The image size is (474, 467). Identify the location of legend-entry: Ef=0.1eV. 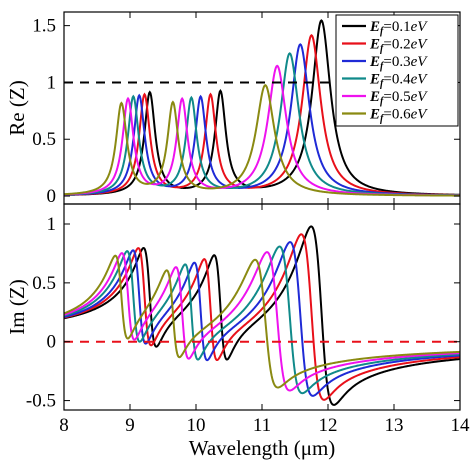
(398, 28).